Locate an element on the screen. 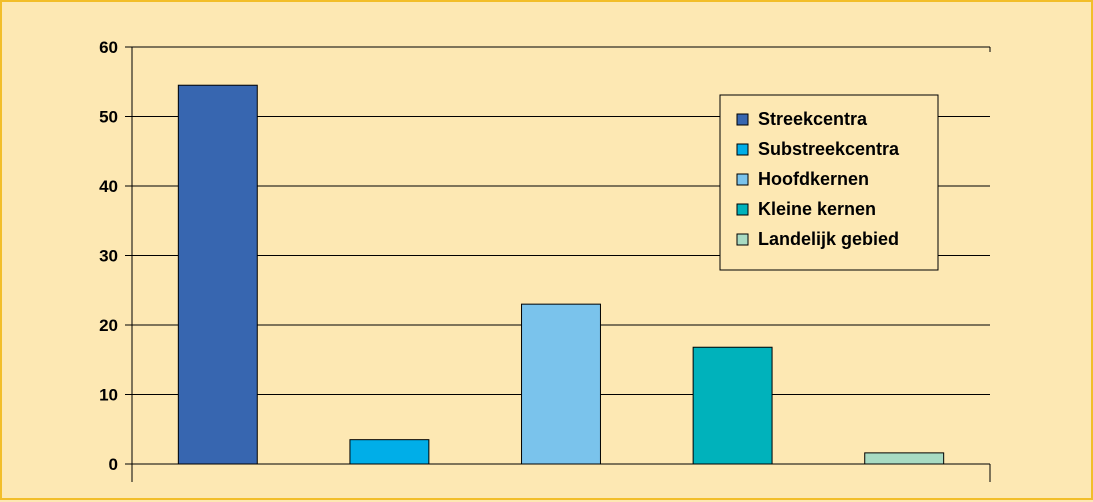 The width and height of the screenshot is (1093, 502). y-tick-label: 20 is located at coordinates (108, 325).